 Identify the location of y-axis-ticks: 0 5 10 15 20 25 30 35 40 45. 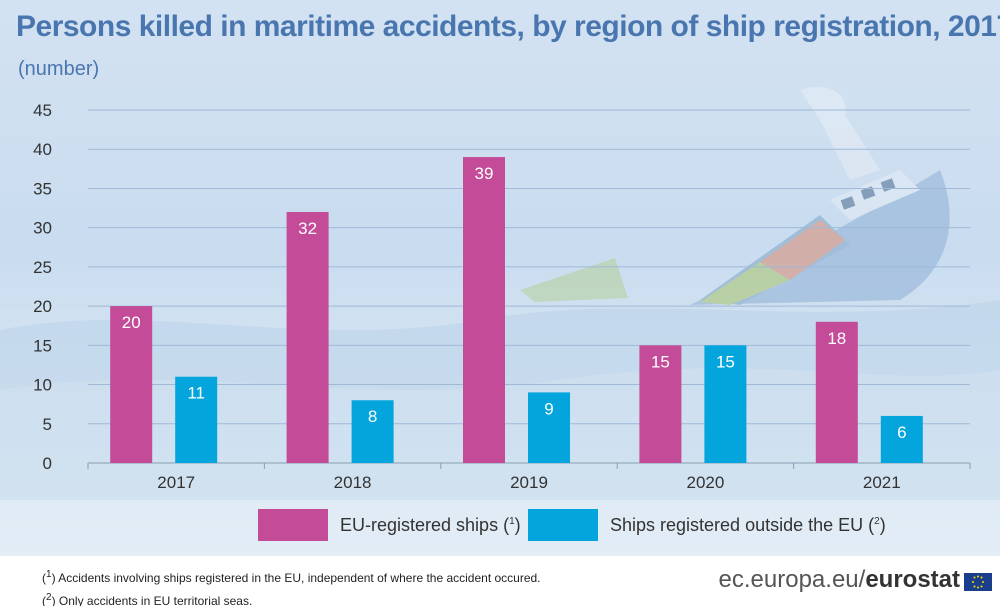
(42, 287).